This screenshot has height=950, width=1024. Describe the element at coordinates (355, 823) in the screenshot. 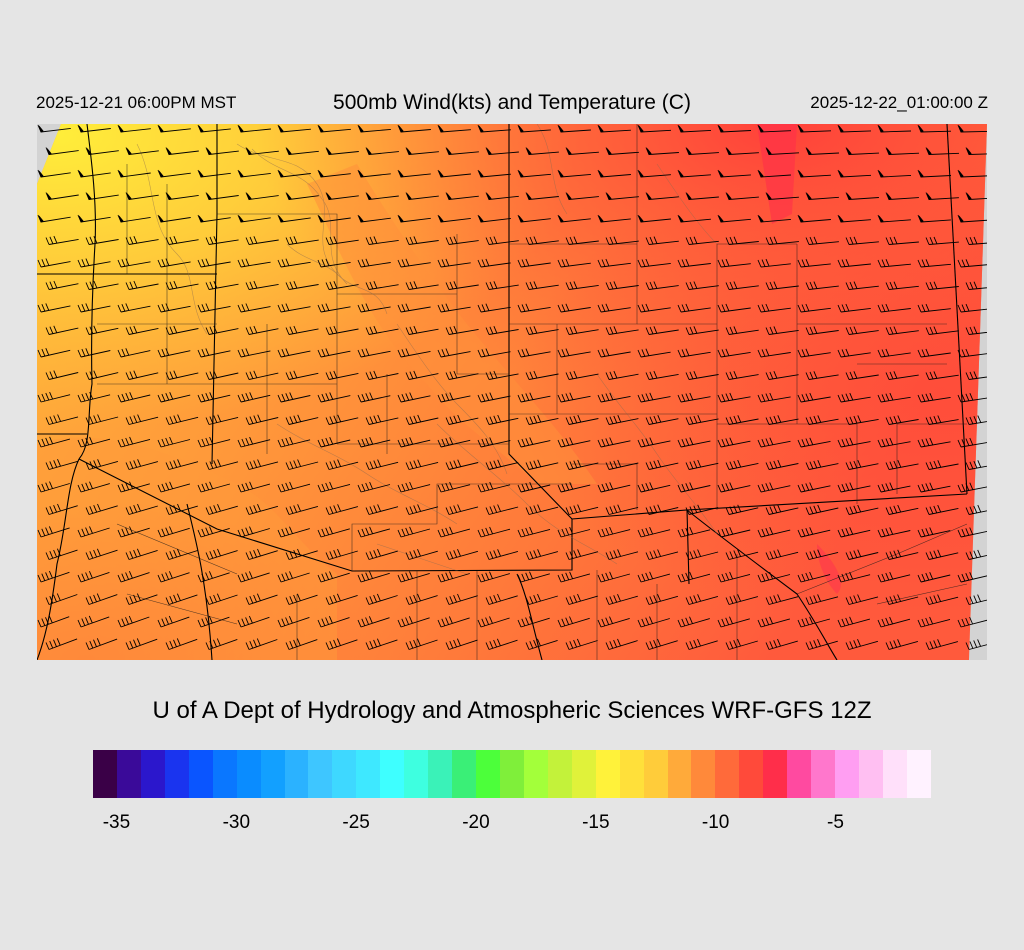

I see `colorbar-tick-label: -25` at that location.